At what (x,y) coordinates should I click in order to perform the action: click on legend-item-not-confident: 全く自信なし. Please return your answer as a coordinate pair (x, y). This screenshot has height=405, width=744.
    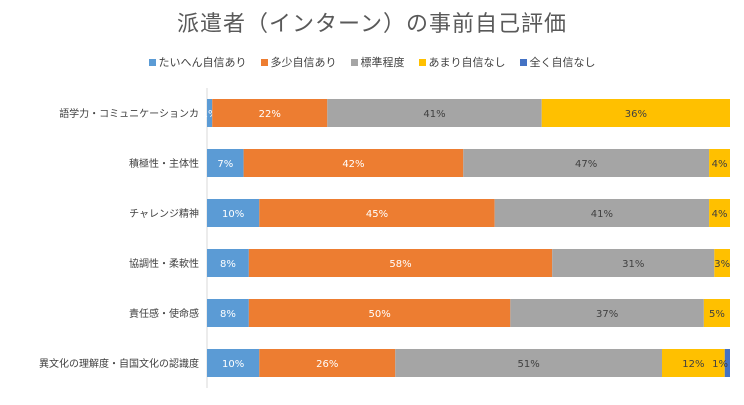
    Looking at the image, I should click on (557, 62).